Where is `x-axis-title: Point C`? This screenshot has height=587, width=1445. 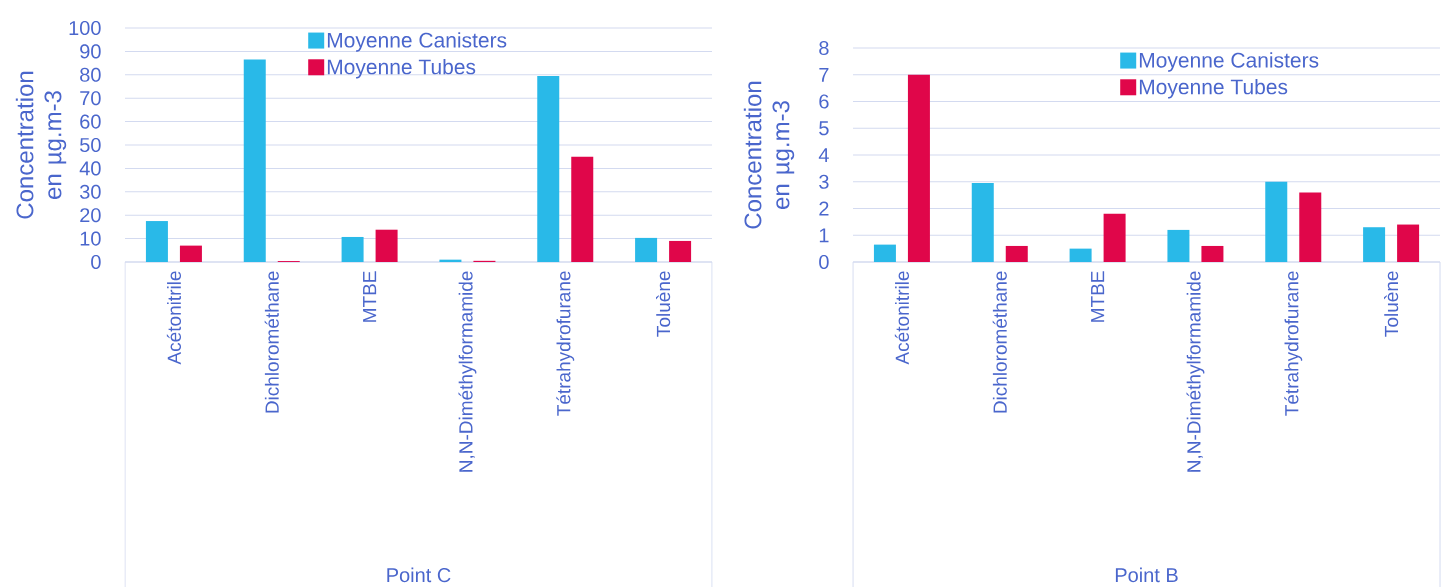
x-axis-title: Point C is located at coordinates (419, 575).